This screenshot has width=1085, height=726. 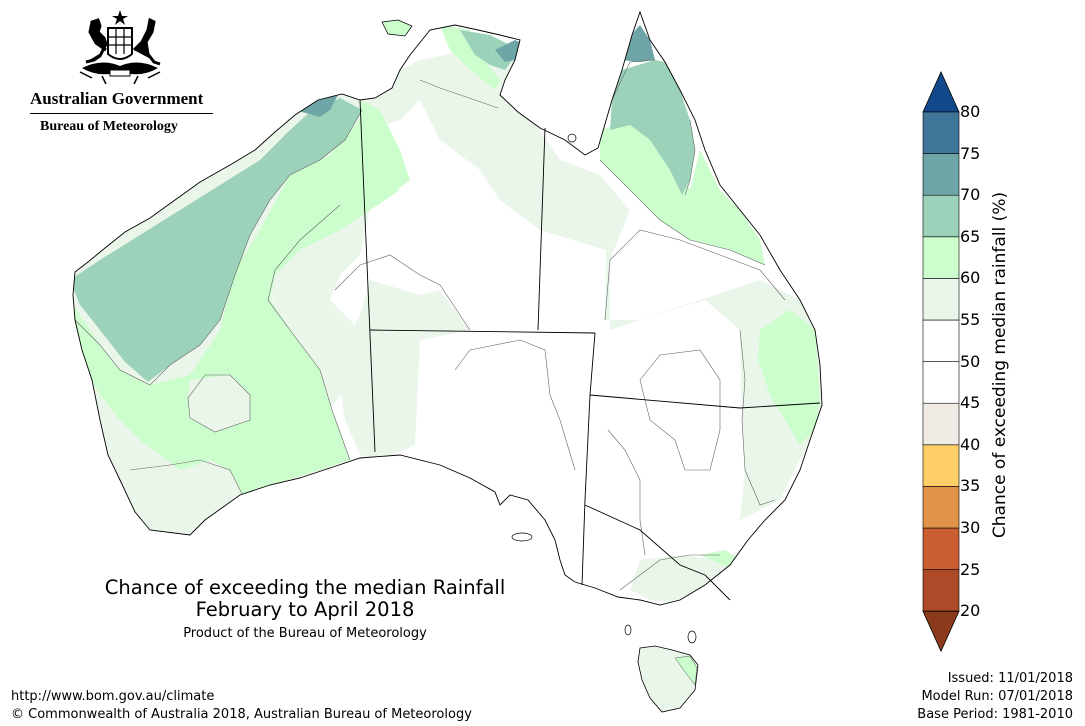 What do you see at coordinates (970, 444) in the screenshot?
I see `legend-tick-label: 40` at bounding box center [970, 444].